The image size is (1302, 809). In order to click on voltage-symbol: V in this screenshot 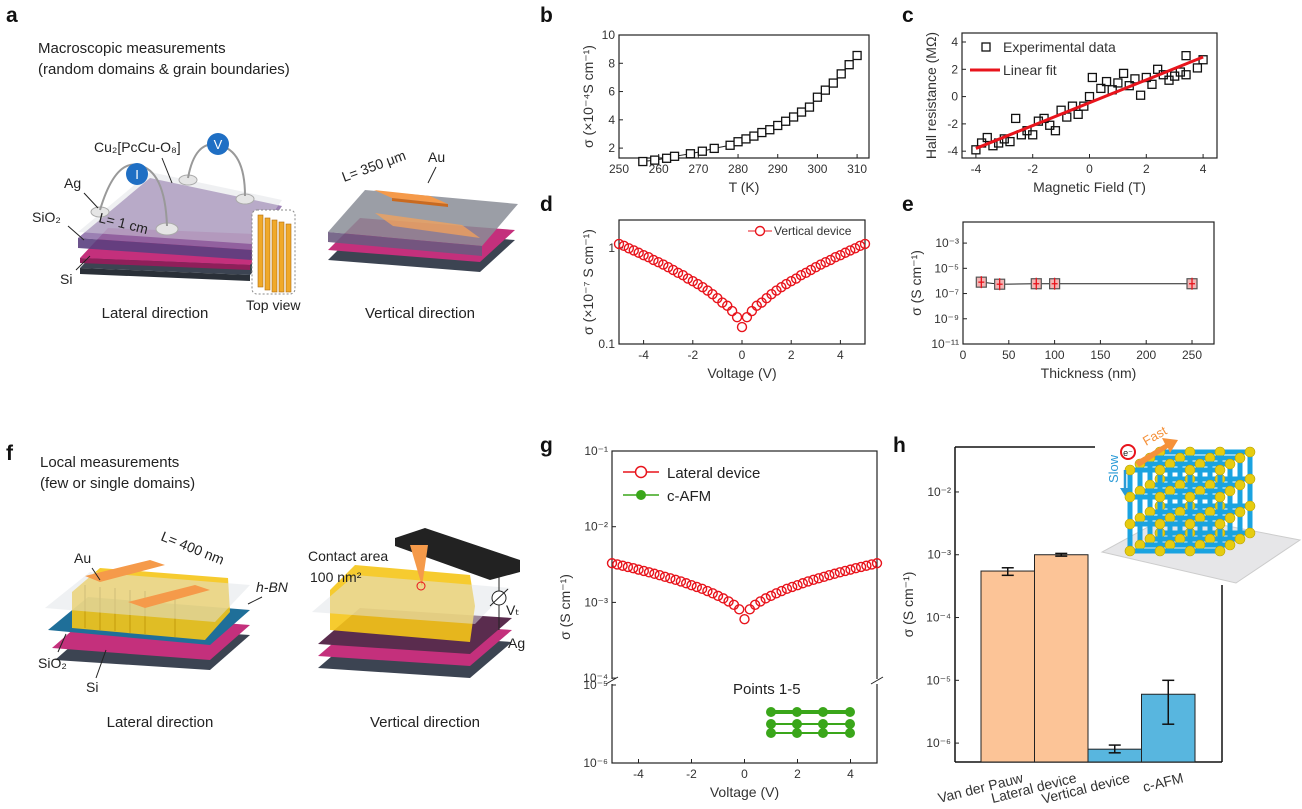, I will do `click(218, 144)`.